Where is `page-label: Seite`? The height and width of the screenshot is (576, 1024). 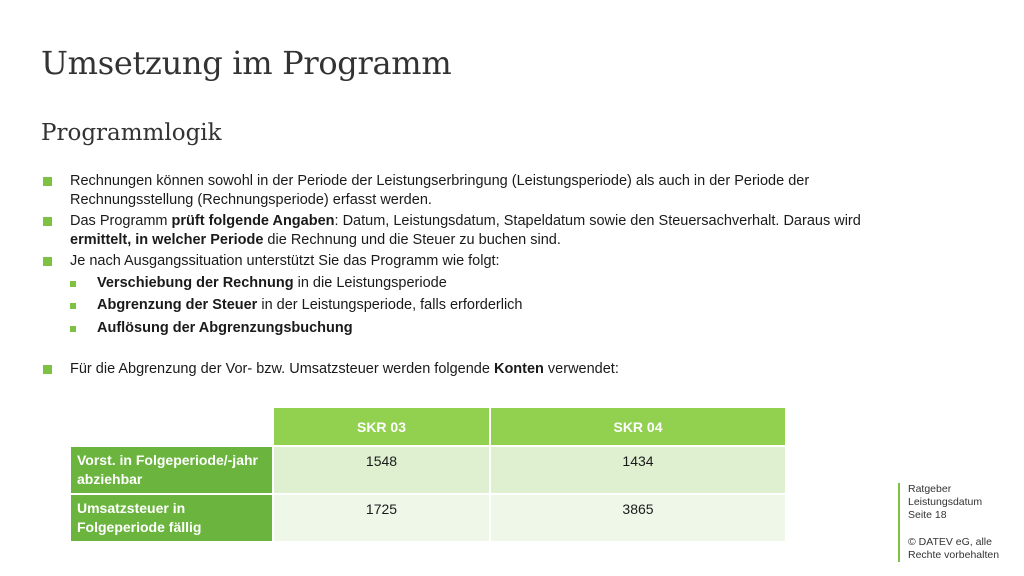
page-label: Seite is located at coordinates (920, 515).